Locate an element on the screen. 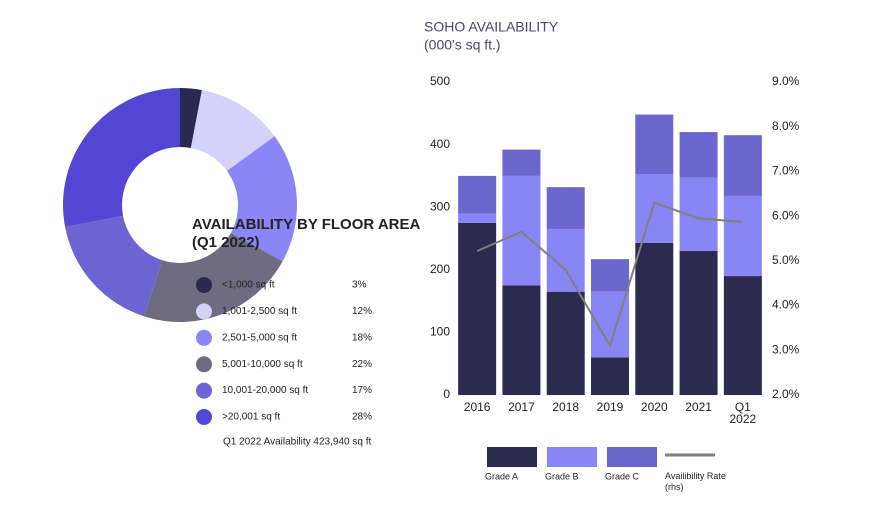 The image size is (869, 521). value-label: 18% is located at coordinates (362, 337).